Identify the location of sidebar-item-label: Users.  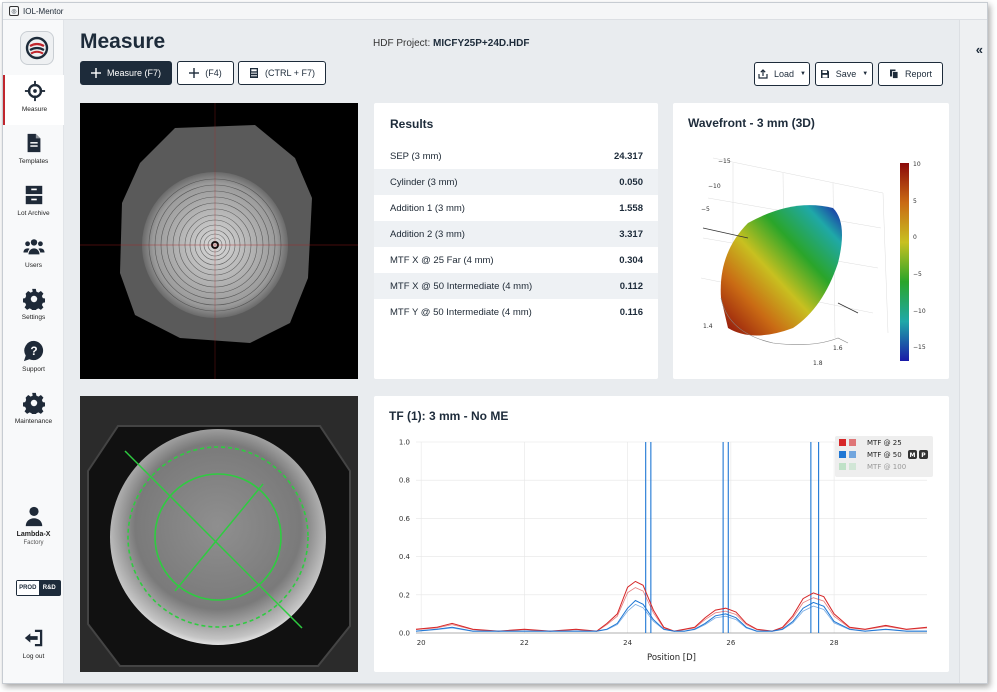
(33, 265).